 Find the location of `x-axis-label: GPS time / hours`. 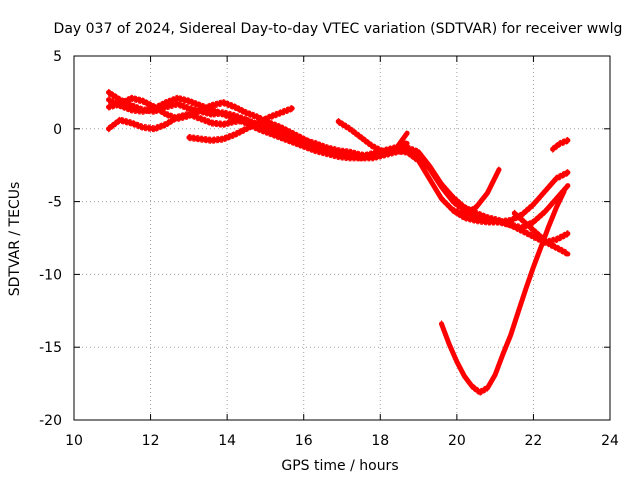

x-axis-label: GPS time / hours is located at coordinates (339, 466).